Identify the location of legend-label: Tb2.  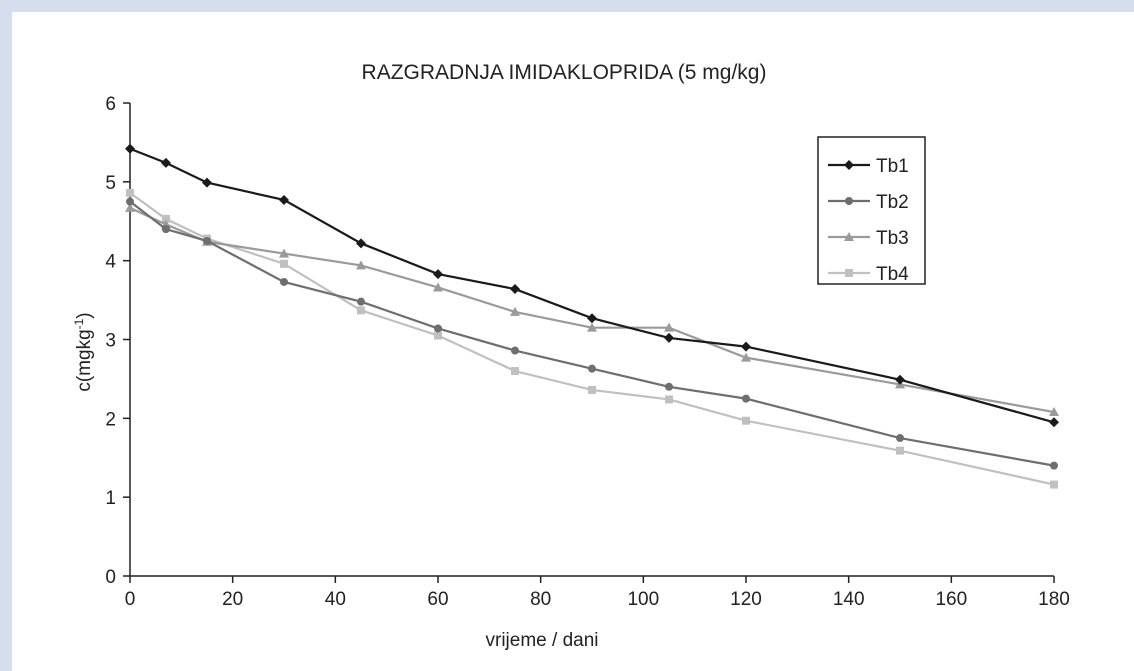
(892, 202).